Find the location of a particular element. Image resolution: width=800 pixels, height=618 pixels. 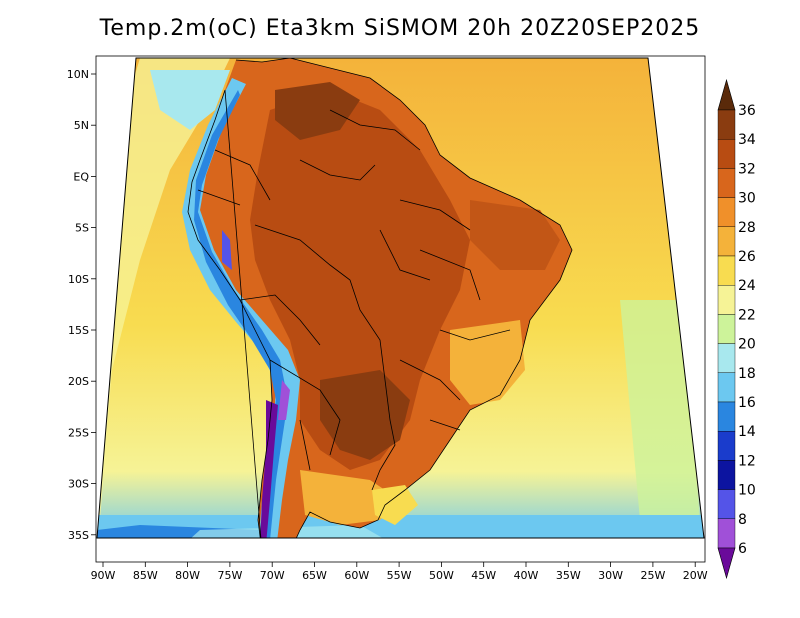

andean-borders is located at coordinates (269, 310).